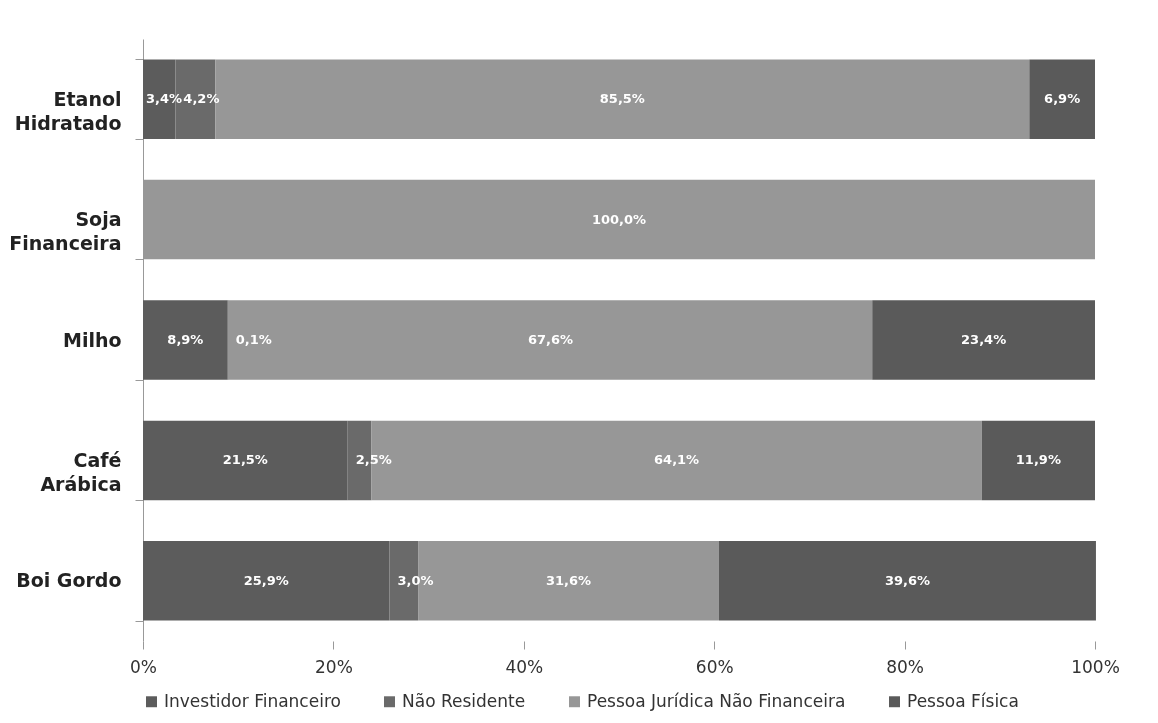 The image size is (1158, 723). Describe the element at coordinates (905, 666) in the screenshot. I see `x-tick-label: 80%` at that location.